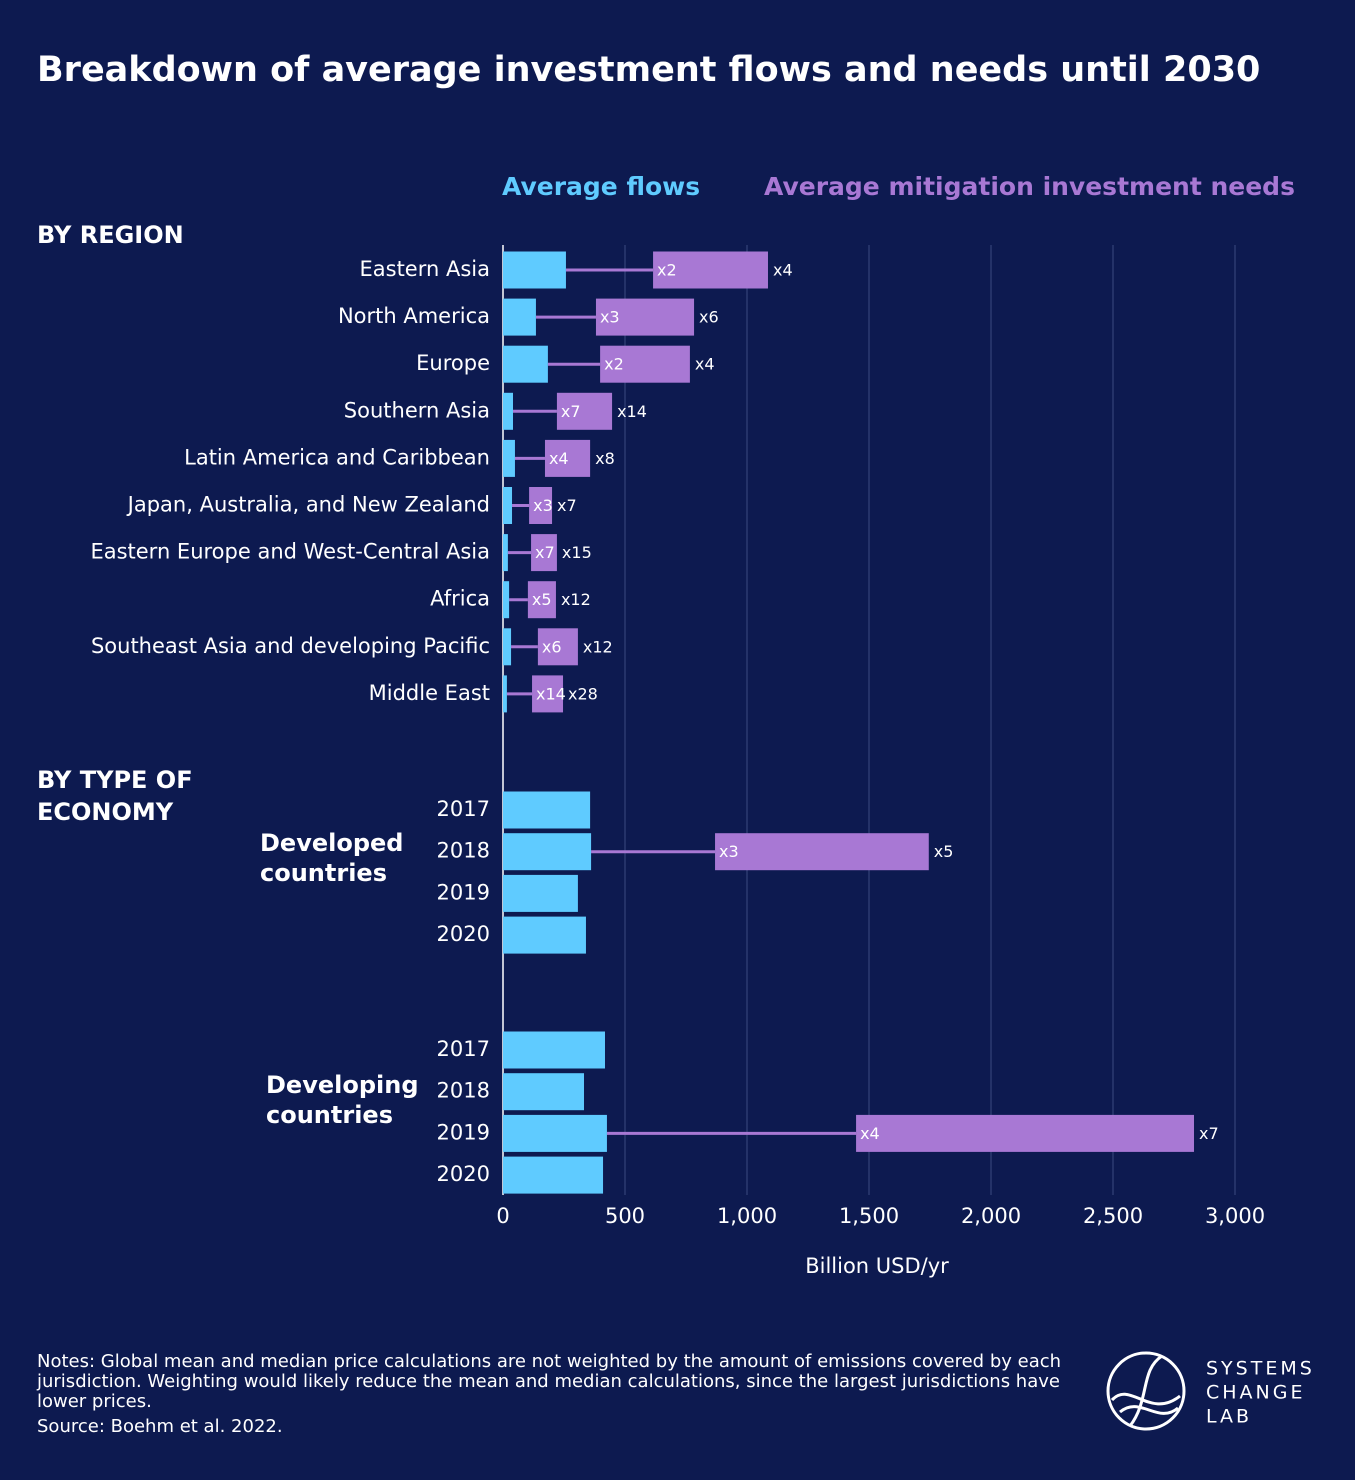 Image resolution: width=1355 pixels, height=1480 pixels. What do you see at coordinates (342, 1100) in the screenshot?
I see `group-label: Developing countries` at bounding box center [342, 1100].